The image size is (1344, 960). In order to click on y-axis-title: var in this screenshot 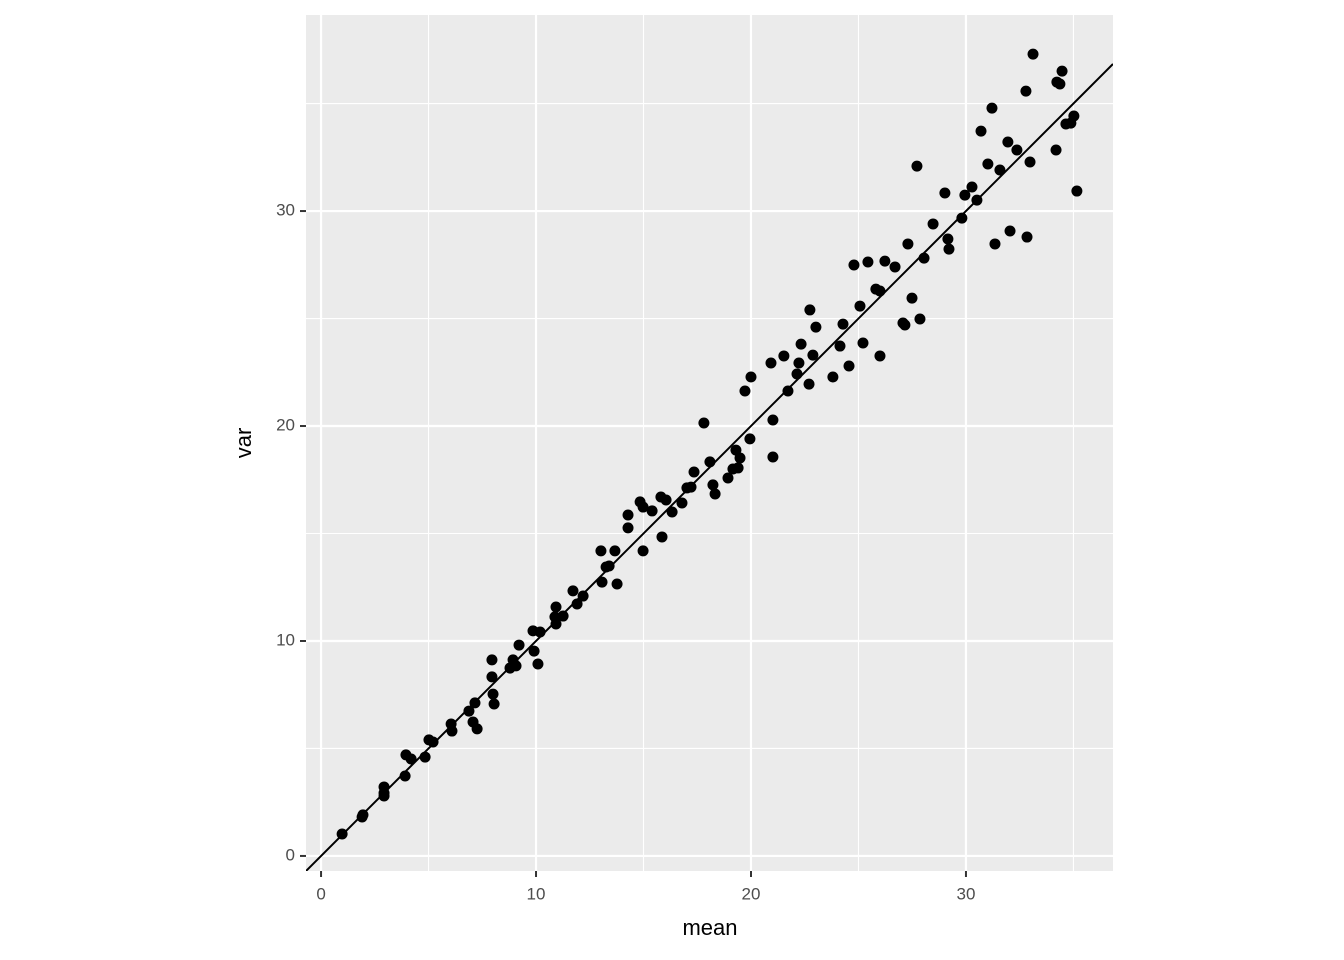, I will do `click(243, 443)`.